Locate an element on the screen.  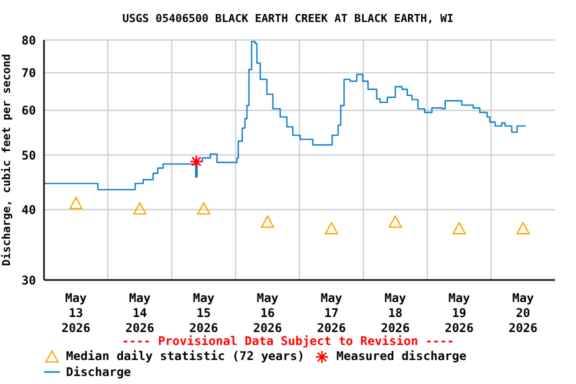
y-axis-title: Discharge, cubic feet per second is located at coordinates (6, 160).